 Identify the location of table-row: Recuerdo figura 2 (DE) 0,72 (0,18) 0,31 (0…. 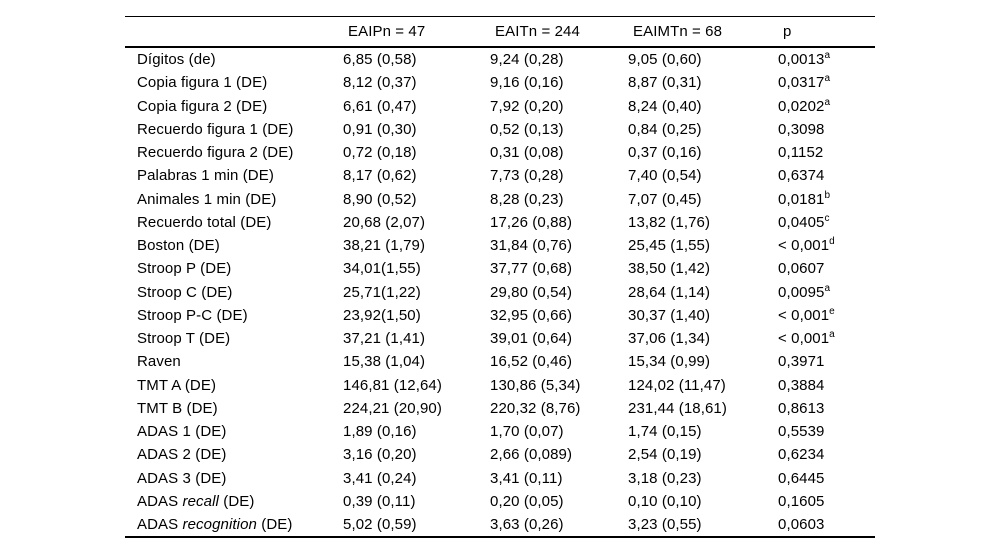
(500, 152).